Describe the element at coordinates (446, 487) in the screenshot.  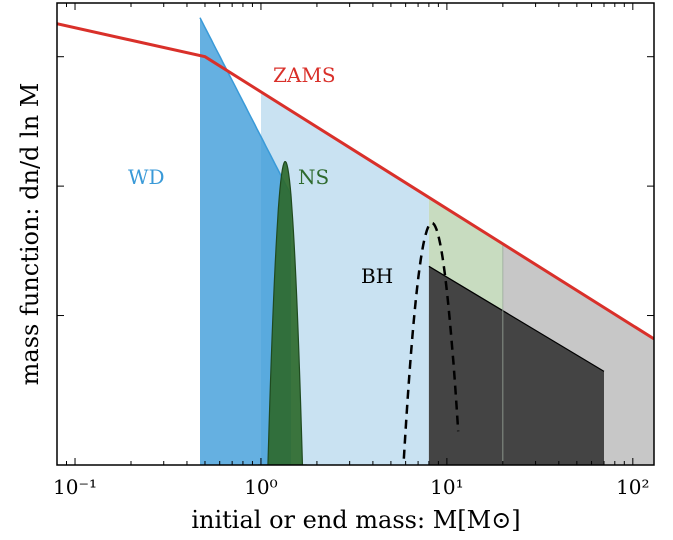
I see `x-tick-label: 10¹` at that location.